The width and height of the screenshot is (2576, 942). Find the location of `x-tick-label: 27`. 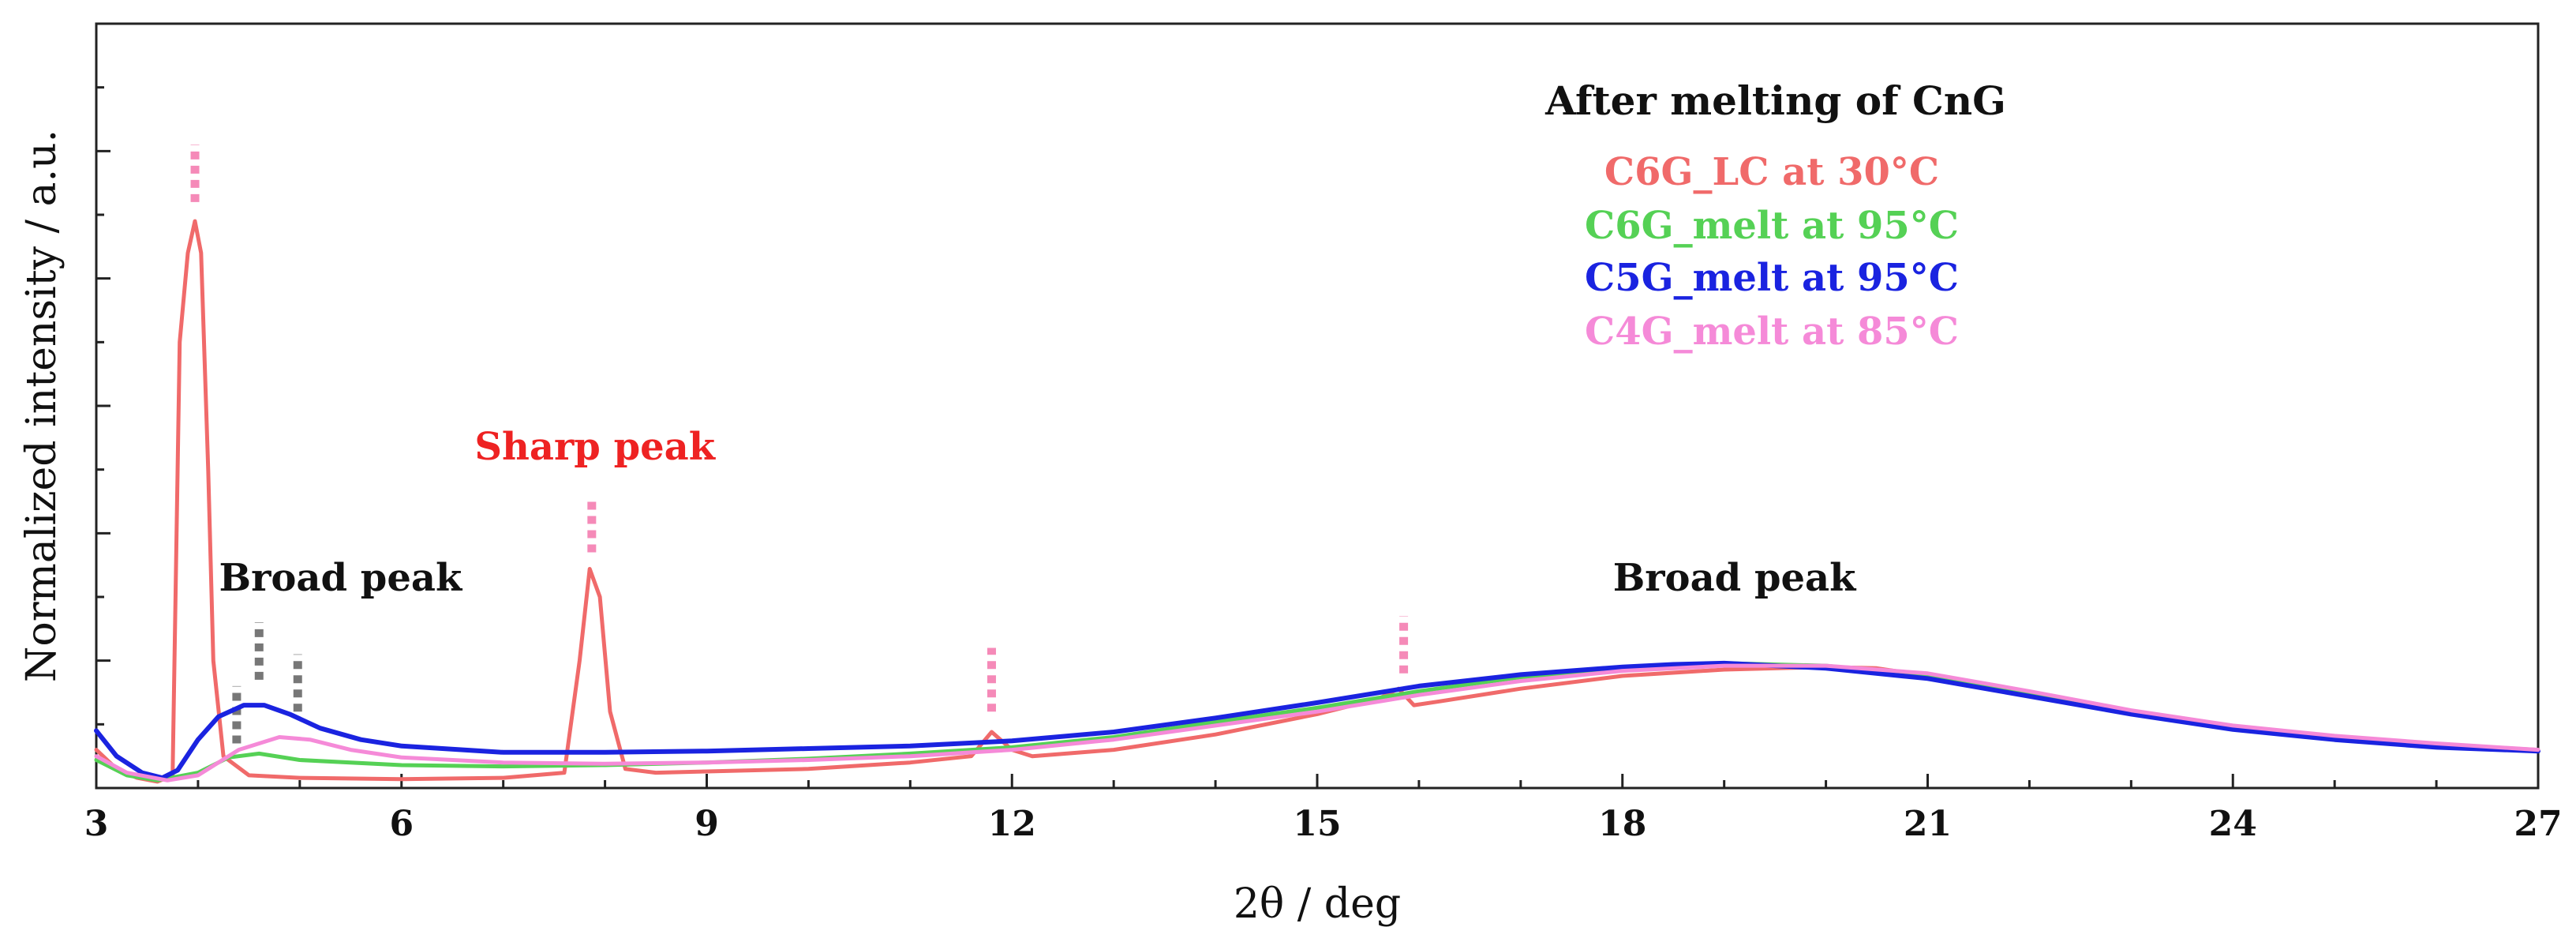

x-tick-label: 27 is located at coordinates (2538, 824).